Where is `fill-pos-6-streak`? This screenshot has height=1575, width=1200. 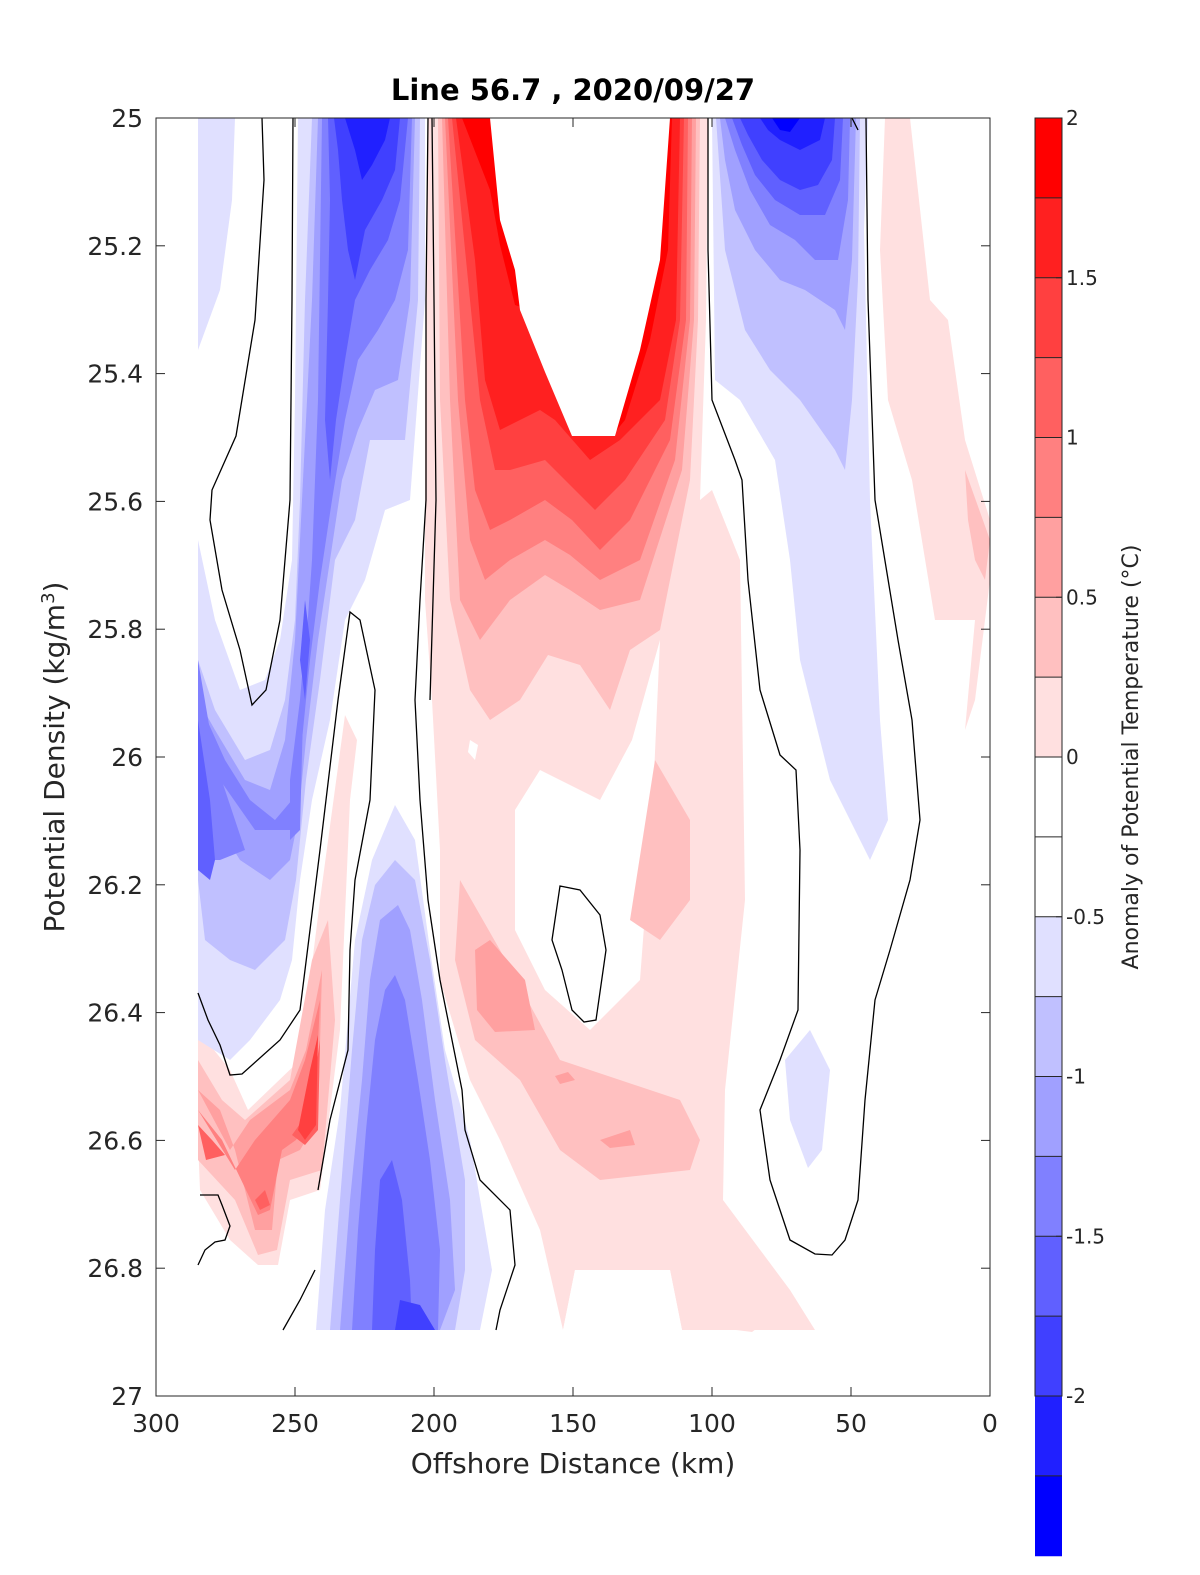 fill-pos-6-streak is located at coordinates (308, 1087).